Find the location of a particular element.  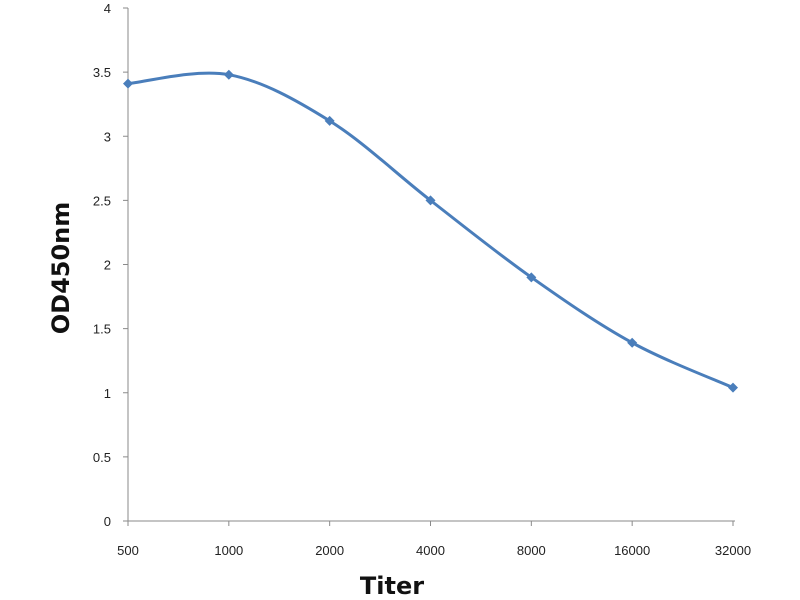

x-tick-label: 32000 is located at coordinates (733, 550).